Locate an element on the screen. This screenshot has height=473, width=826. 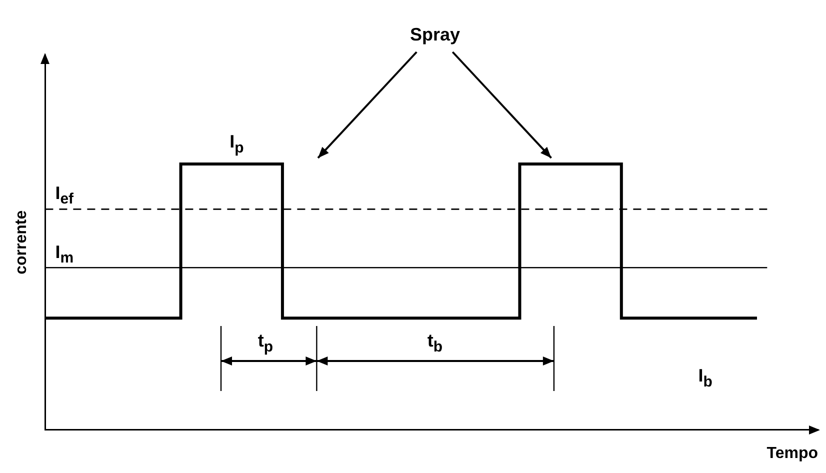
text: I$_{p}$ is located at coordinates (237, 144).